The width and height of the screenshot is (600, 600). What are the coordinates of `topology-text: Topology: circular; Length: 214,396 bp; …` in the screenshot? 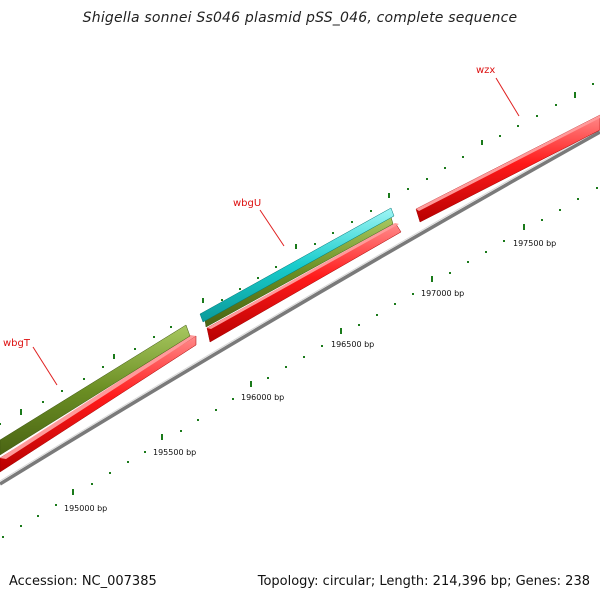 It's located at (423, 581).